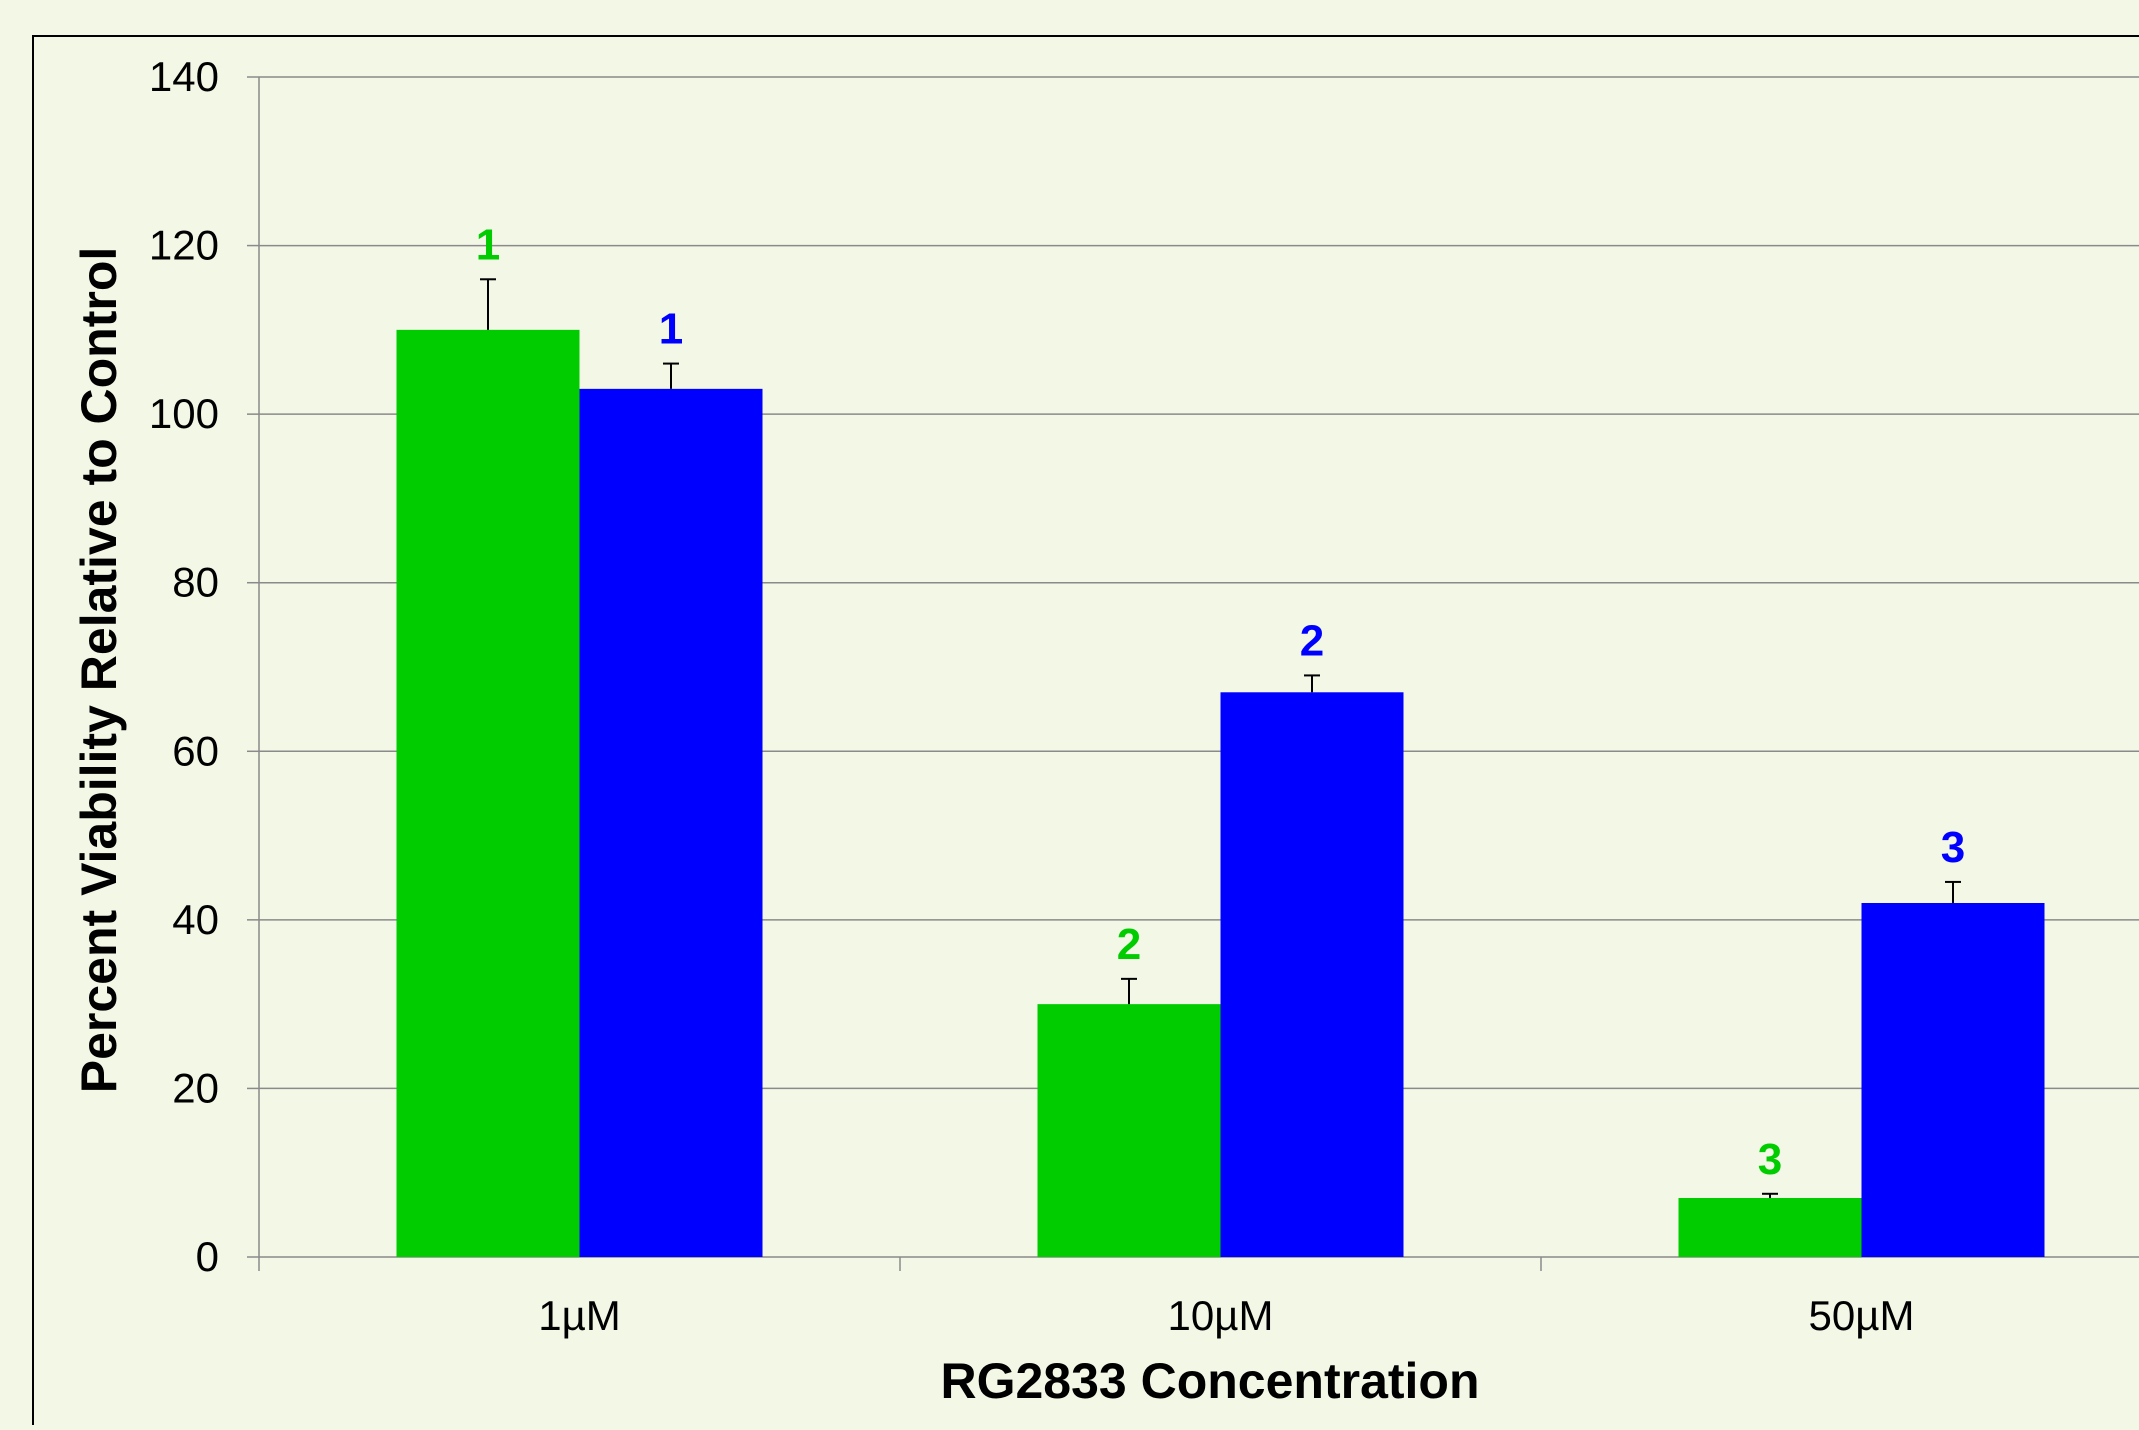 This screenshot has height=1430, width=2139. What do you see at coordinates (195, 1087) in the screenshot?
I see `y-tick-label: 20` at bounding box center [195, 1087].